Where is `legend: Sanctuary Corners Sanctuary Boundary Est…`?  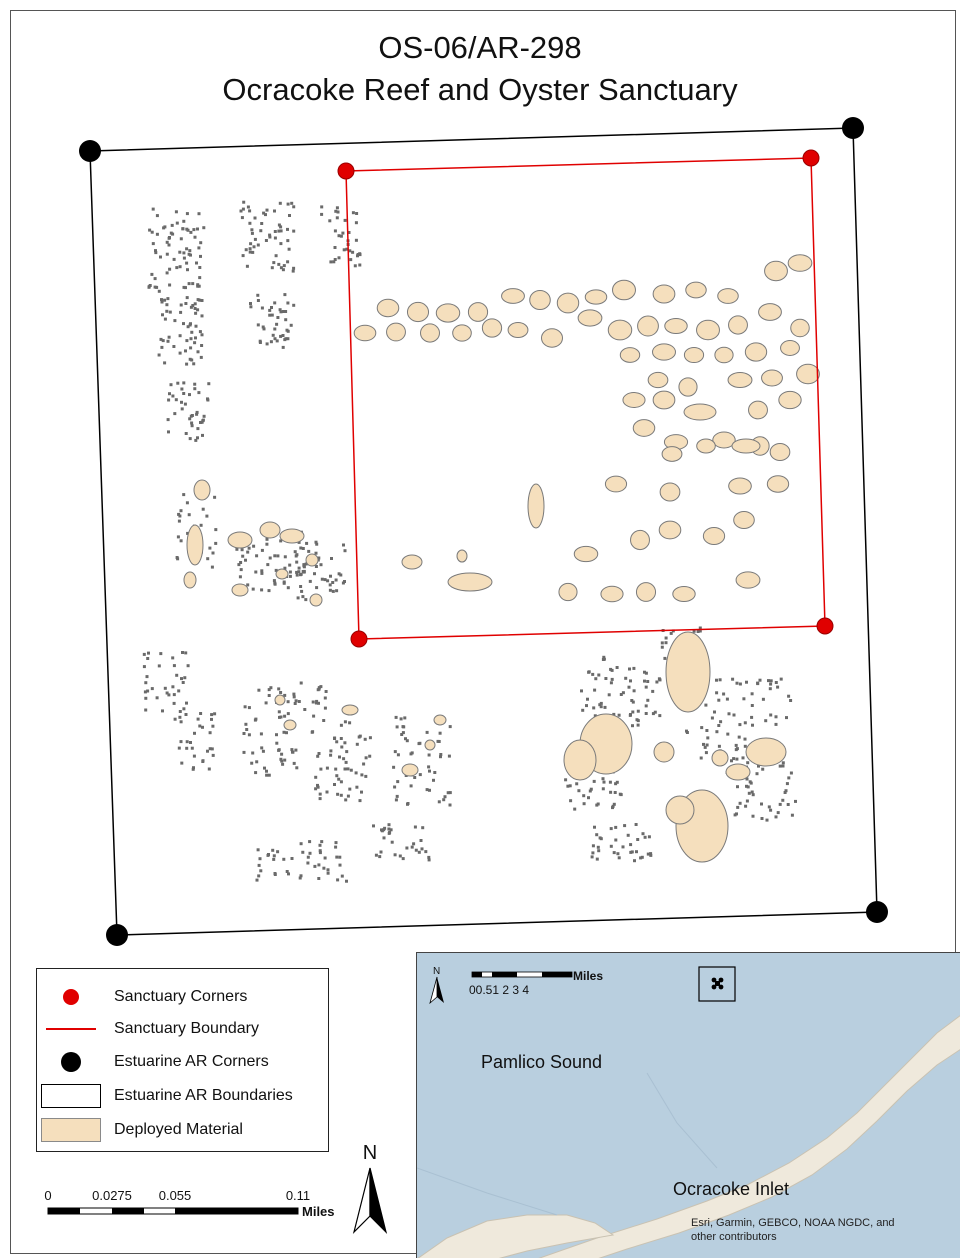
legend: Sanctuary Corners Sanctuary Boundary Est… is located at coordinates (182, 1060).